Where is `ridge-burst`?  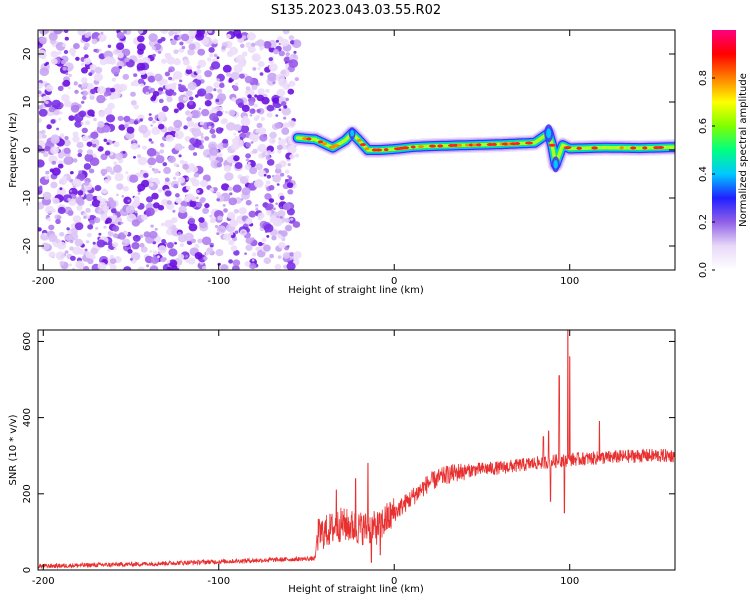 ridge-burst is located at coordinates (549, 133).